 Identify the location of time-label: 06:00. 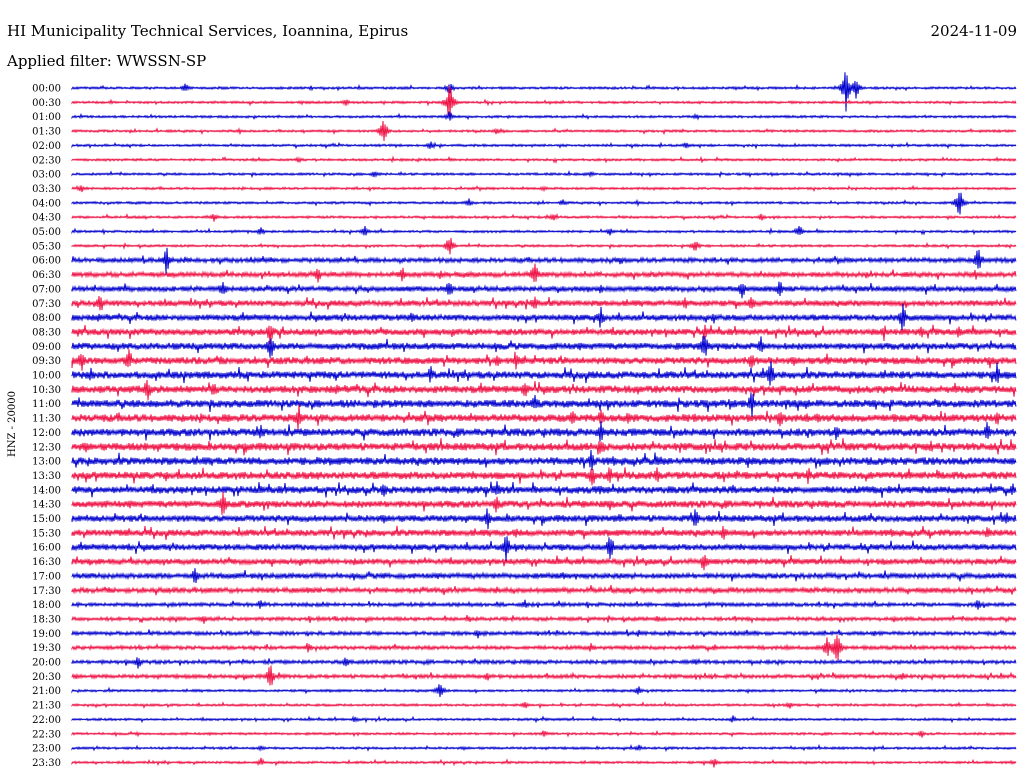
(46, 261).